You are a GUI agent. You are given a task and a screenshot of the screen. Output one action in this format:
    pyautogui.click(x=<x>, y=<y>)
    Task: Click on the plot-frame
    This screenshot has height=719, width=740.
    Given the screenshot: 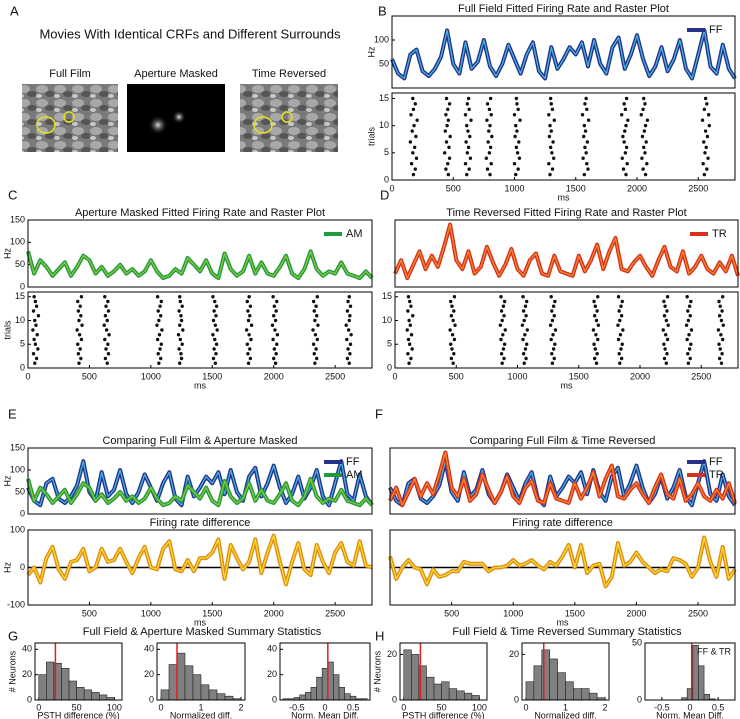 What is the action you would take?
    pyautogui.click(x=443, y=671)
    